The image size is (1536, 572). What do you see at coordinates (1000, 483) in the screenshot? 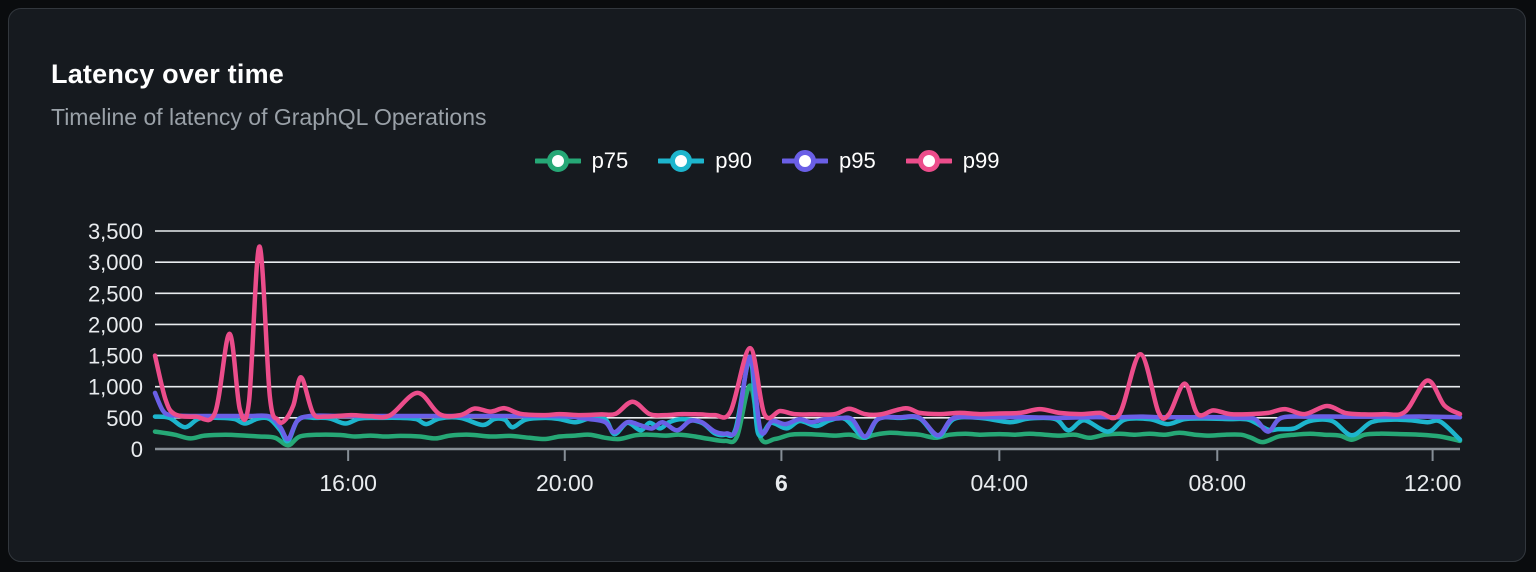
I see `x-tick-label: 04:00` at bounding box center [1000, 483].